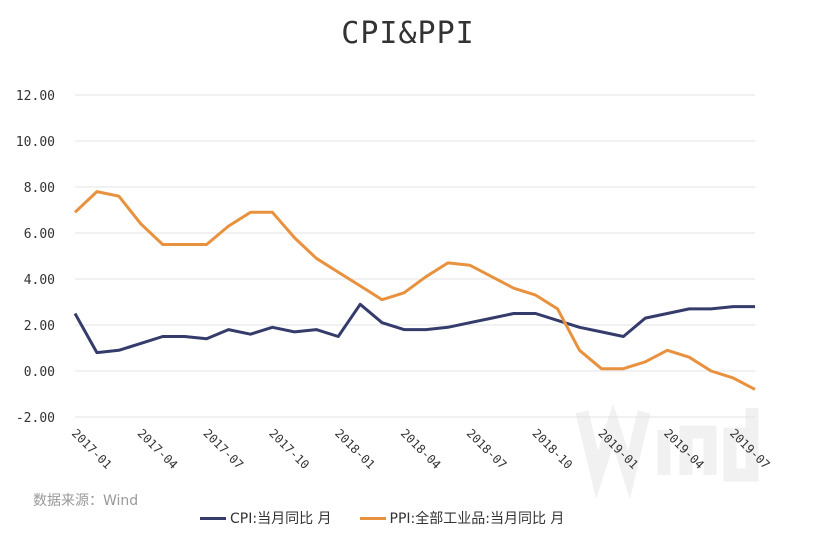  Describe the element at coordinates (281, 519) in the screenshot. I see `legend-label: CPI:当月同比 月` at that location.